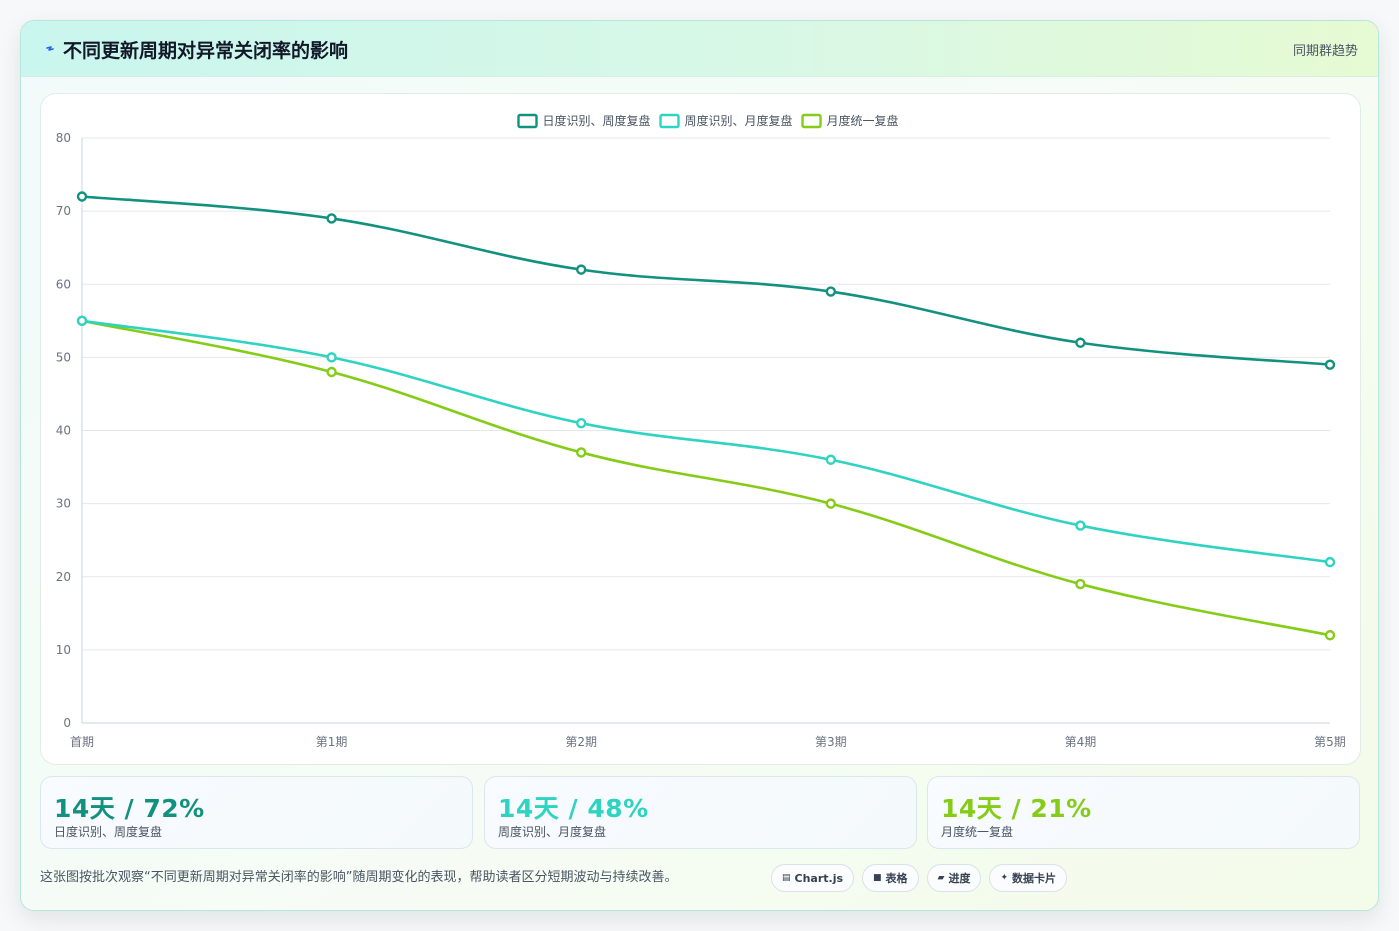 The width and height of the screenshot is (1399, 931). I want to click on chip-table: ■ 表格, so click(890, 878).